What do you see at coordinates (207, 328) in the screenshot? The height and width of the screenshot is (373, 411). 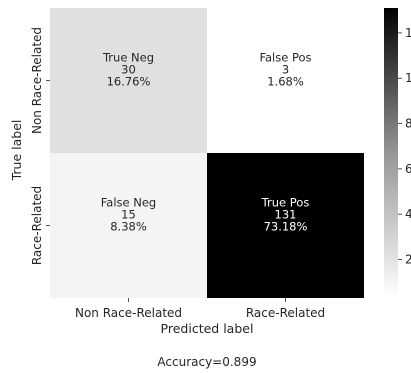 I see `x-axis-label: Predicted label` at bounding box center [207, 328].